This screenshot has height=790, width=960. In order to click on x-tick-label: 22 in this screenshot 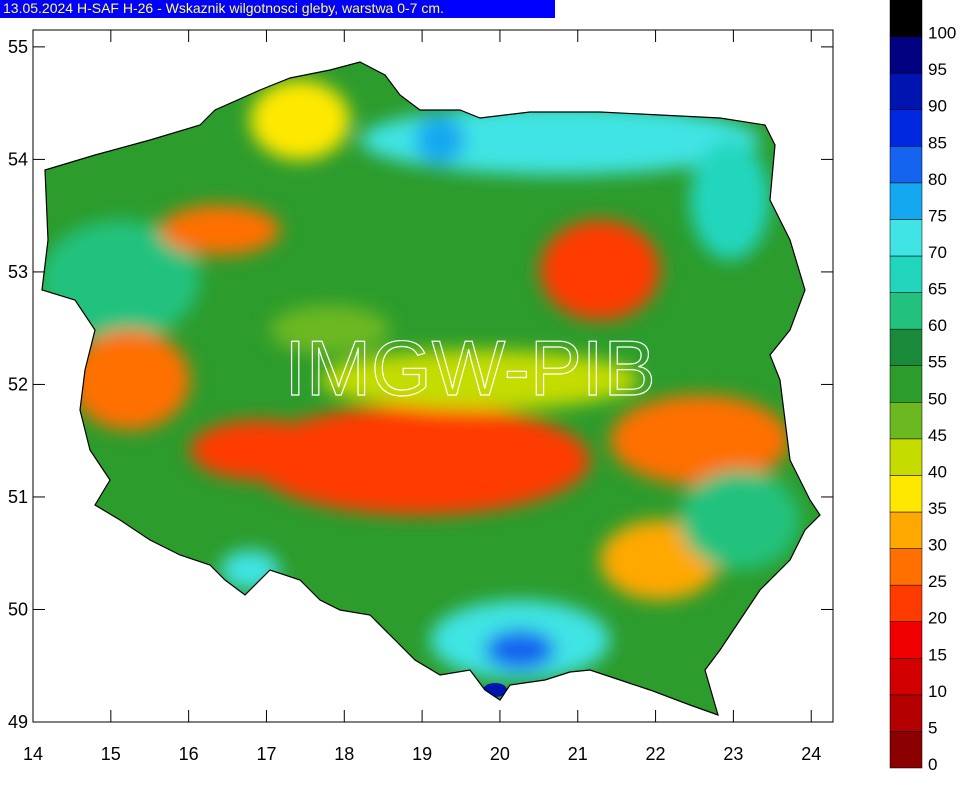, I will do `click(656, 754)`.